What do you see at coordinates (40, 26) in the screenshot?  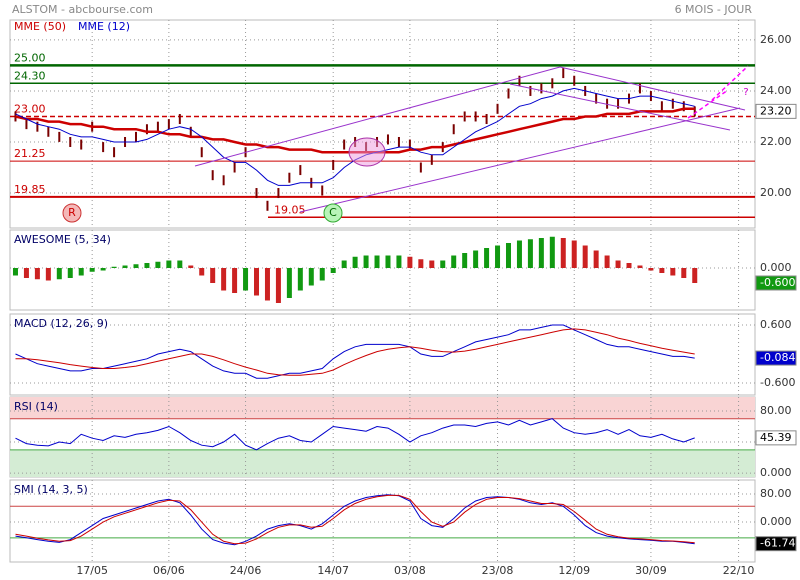 I see `legend-entry: MME (50)` at bounding box center [40, 26].